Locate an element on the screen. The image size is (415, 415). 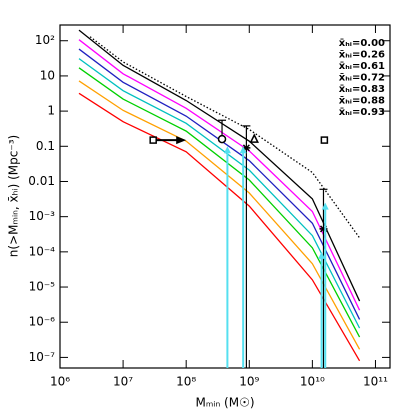
legend-entry: x̄ₕᵢ=0.61 is located at coordinates (362, 66).